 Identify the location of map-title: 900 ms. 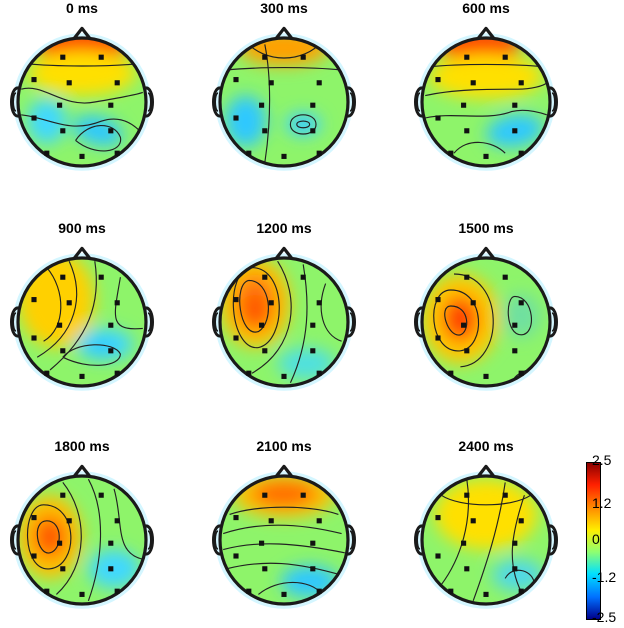
(82, 228).